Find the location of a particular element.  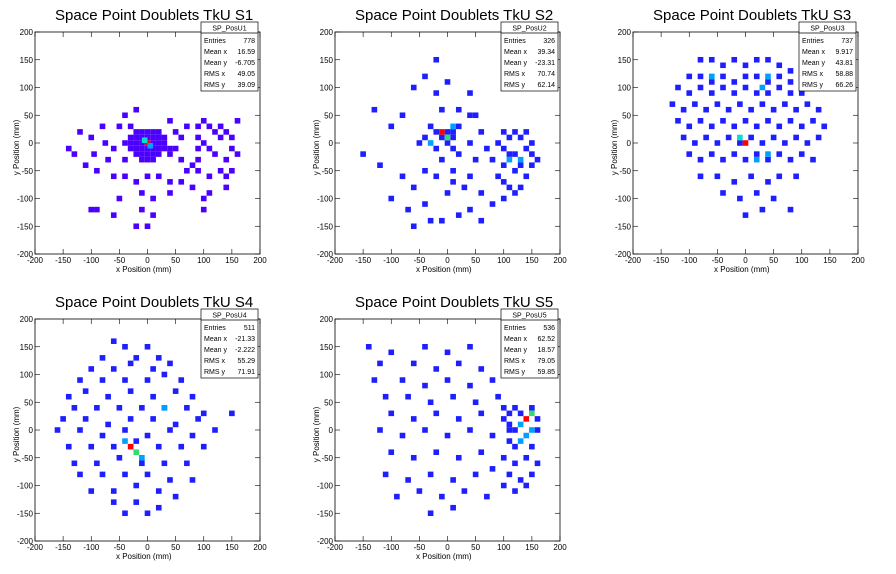

y-tick-label: -200 is located at coordinates (325, 254).